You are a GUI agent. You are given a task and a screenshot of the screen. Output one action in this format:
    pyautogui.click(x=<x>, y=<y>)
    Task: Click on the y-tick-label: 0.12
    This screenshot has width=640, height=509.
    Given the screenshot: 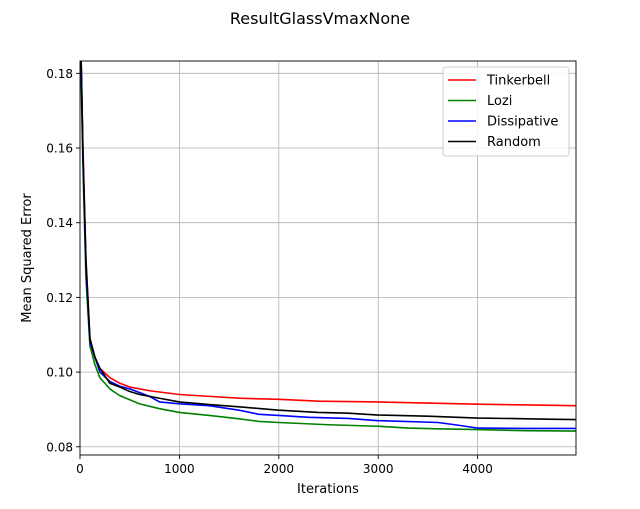 What is the action you would take?
    pyautogui.click(x=59, y=298)
    